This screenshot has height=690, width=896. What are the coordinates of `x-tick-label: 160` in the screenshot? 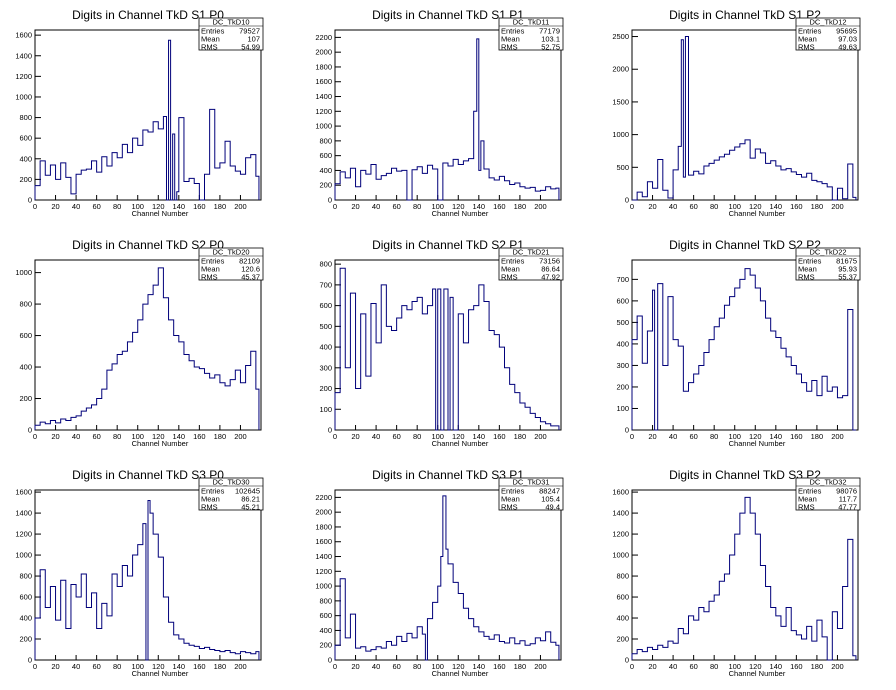 It's located at (499, 206).